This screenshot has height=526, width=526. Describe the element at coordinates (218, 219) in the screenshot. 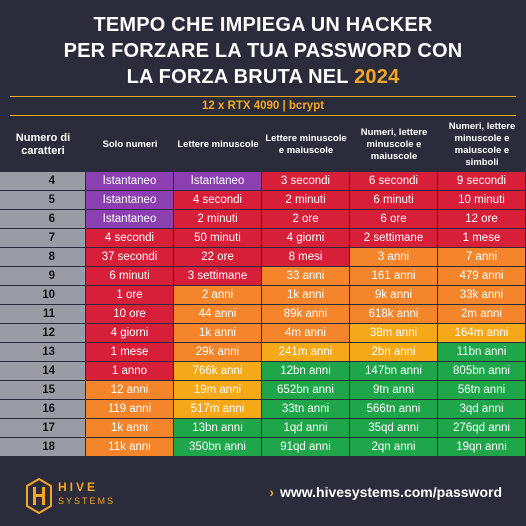

I see `cell-lowercase: 2 minuti` at that location.